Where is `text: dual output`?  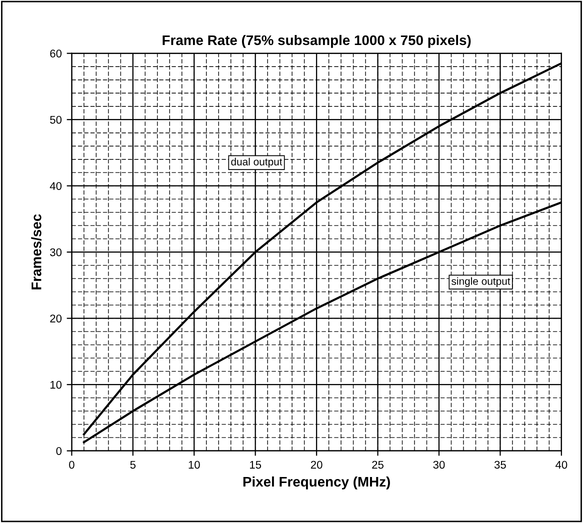 text: dual output is located at coordinates (256, 163).